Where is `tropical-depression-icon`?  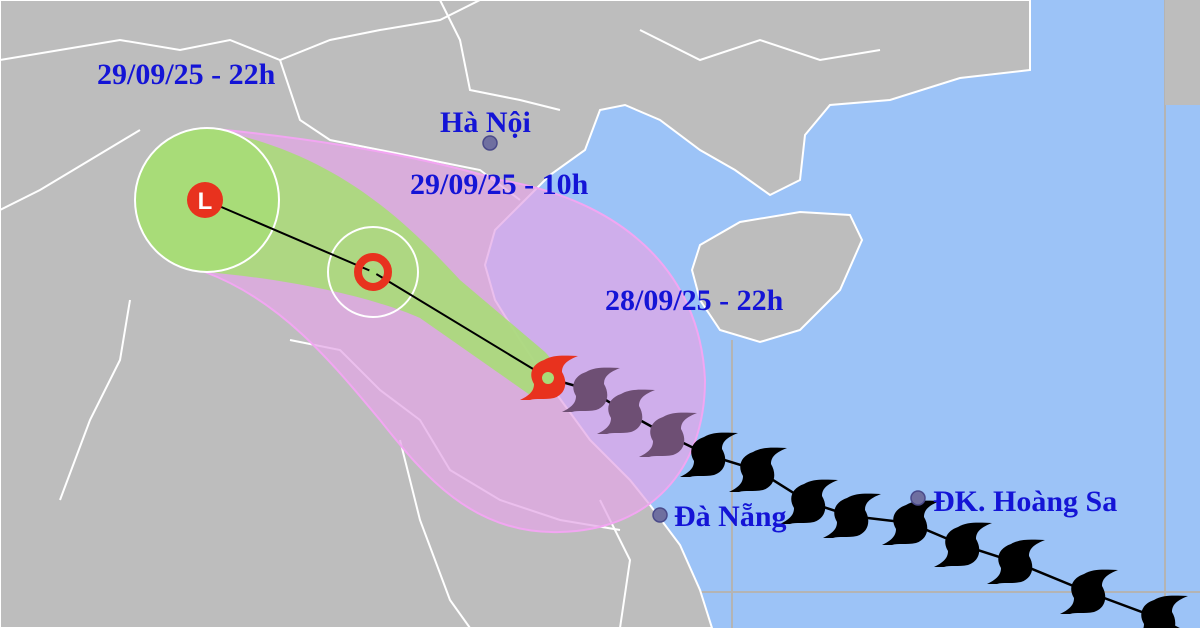 tropical-depression-icon is located at coordinates (373, 272).